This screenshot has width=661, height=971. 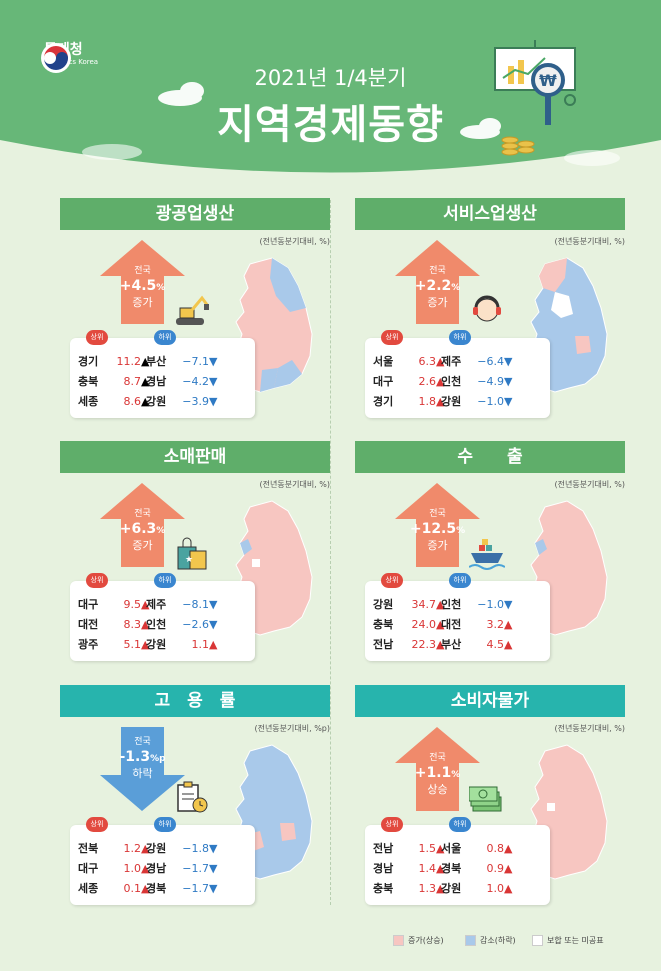 I want to click on page-title: 지역경제동향, so click(x=330, y=125).